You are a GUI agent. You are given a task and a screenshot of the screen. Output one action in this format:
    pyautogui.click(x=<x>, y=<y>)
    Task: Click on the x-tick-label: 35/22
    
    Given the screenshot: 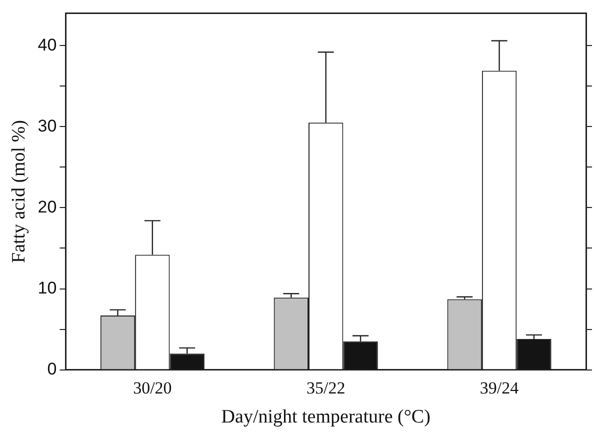 What is the action you would take?
    pyautogui.click(x=326, y=388)
    